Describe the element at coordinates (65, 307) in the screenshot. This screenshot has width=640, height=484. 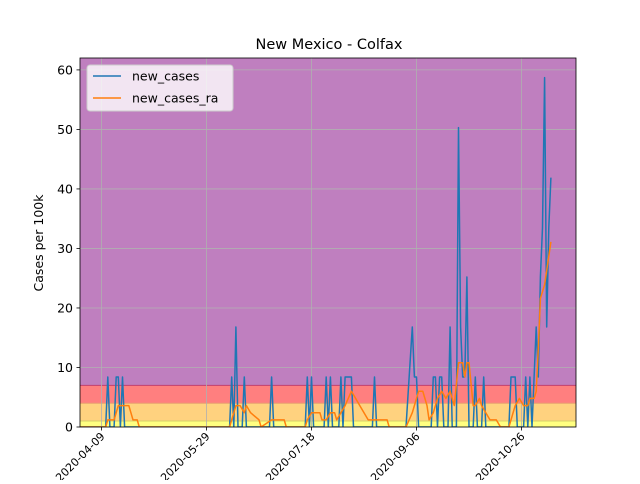
I see `y-tick-label: 20` at that location.